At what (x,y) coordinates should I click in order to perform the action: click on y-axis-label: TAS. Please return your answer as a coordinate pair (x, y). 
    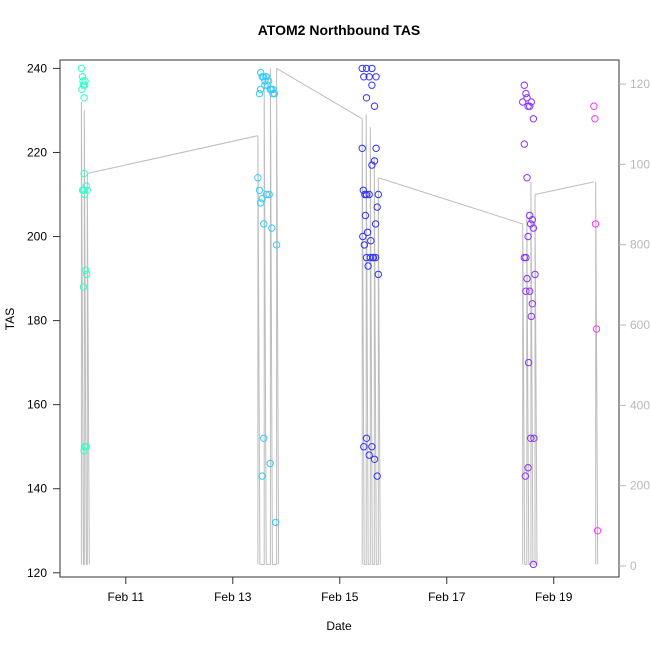
    Looking at the image, I should click on (10, 319).